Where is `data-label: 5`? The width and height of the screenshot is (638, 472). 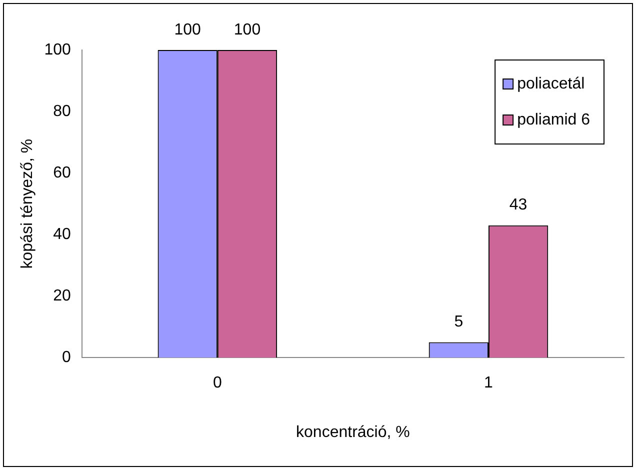 data-label: 5 is located at coordinates (459, 322).